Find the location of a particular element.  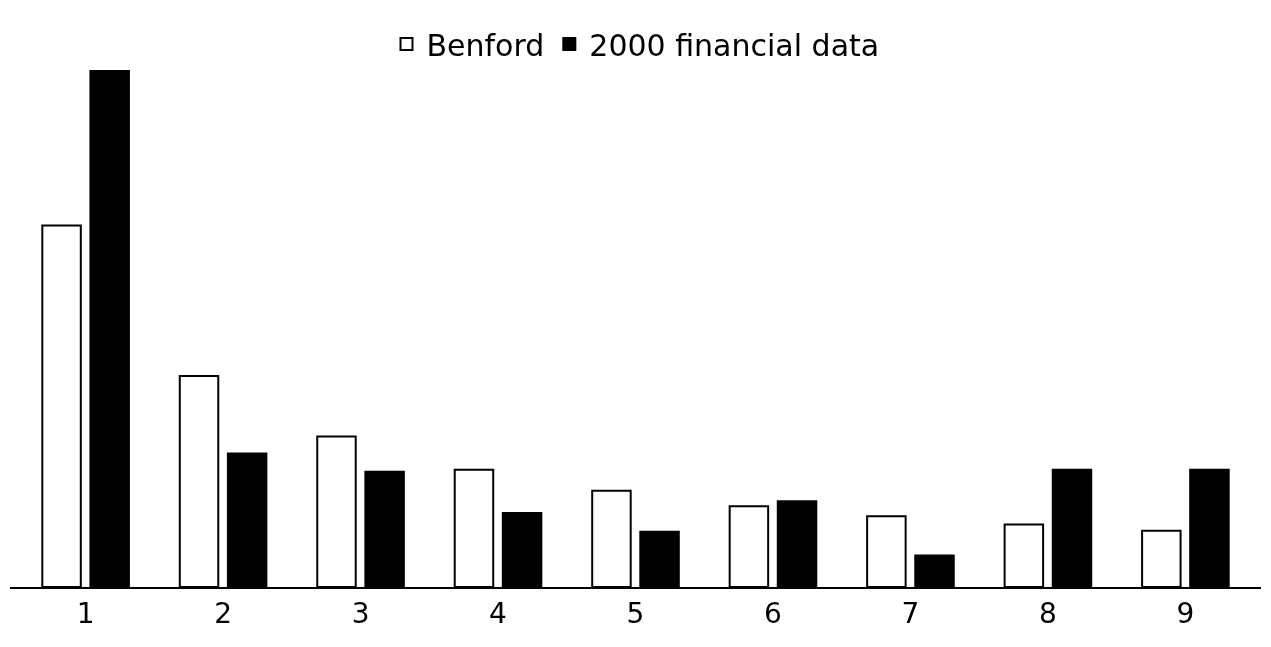

x-tick-label: 9 is located at coordinates (1185, 613).